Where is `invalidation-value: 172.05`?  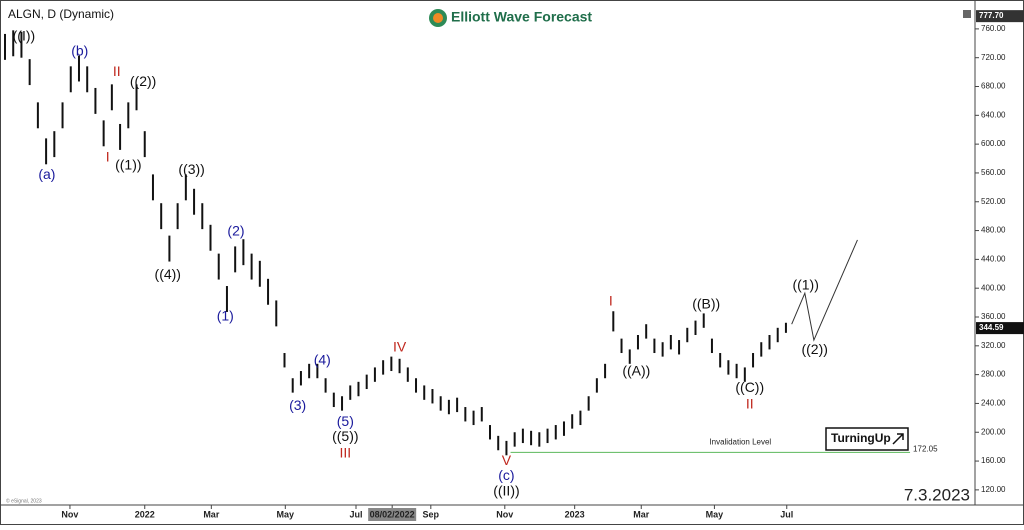
invalidation-value: 172.05 is located at coordinates (925, 448).